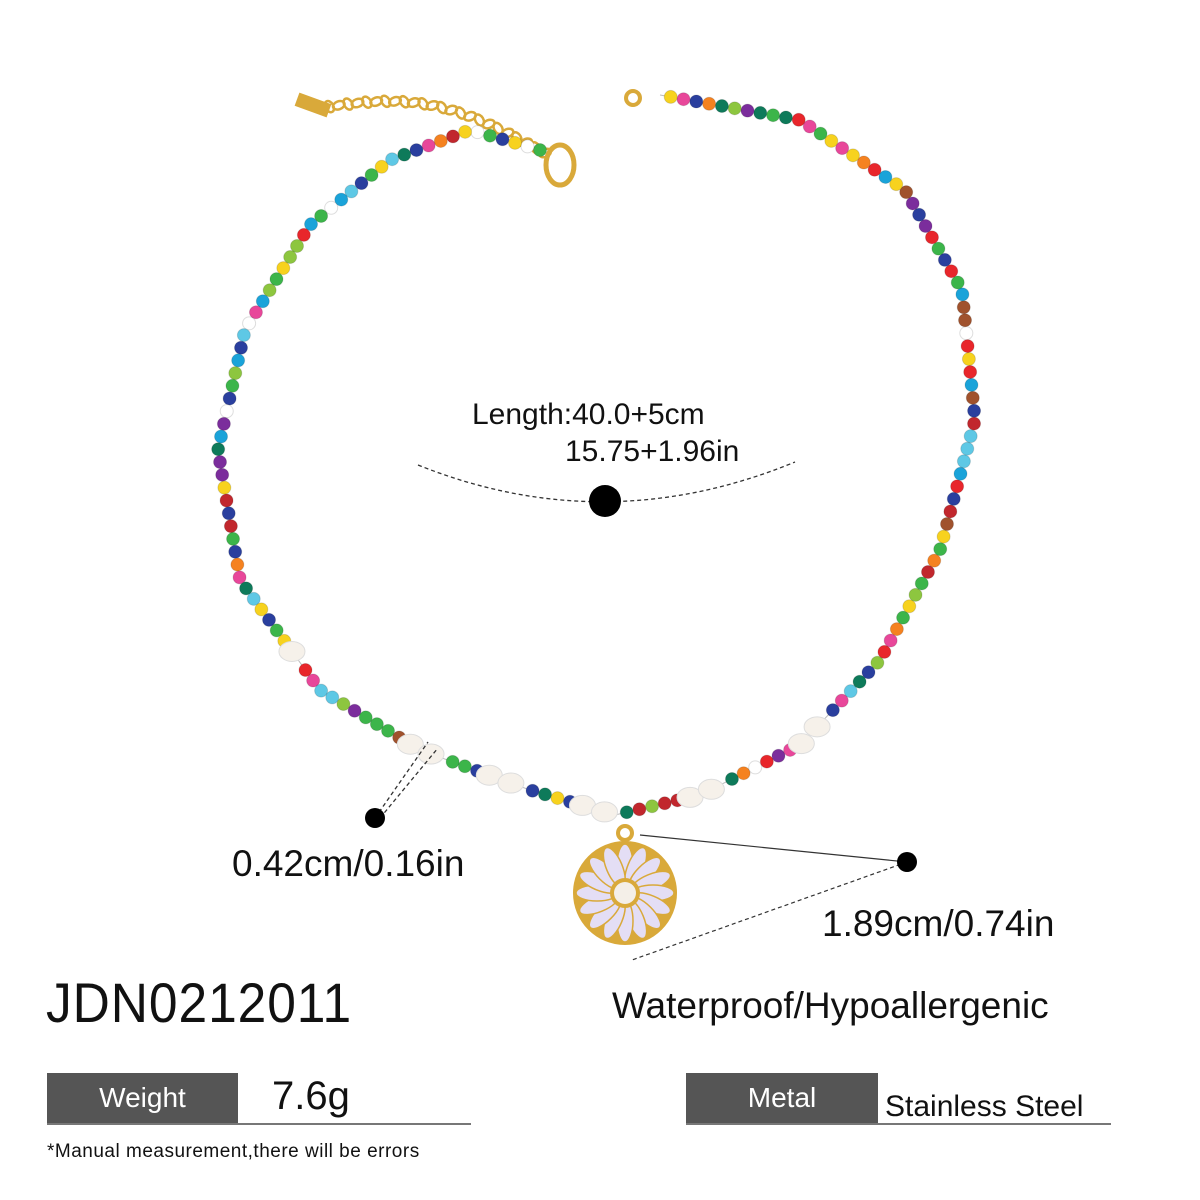 This screenshot has height=1200, width=1200. What do you see at coordinates (588, 414) in the screenshot?
I see `length-cm-label: Length:40.0+5cm` at bounding box center [588, 414].